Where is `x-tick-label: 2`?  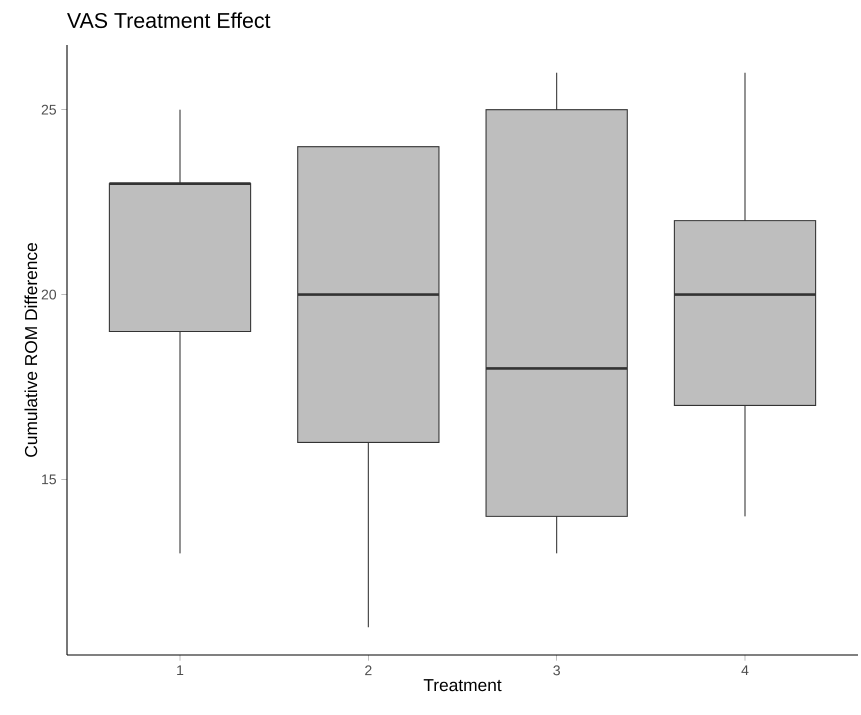
x-tick-label: 2 is located at coordinates (368, 670).